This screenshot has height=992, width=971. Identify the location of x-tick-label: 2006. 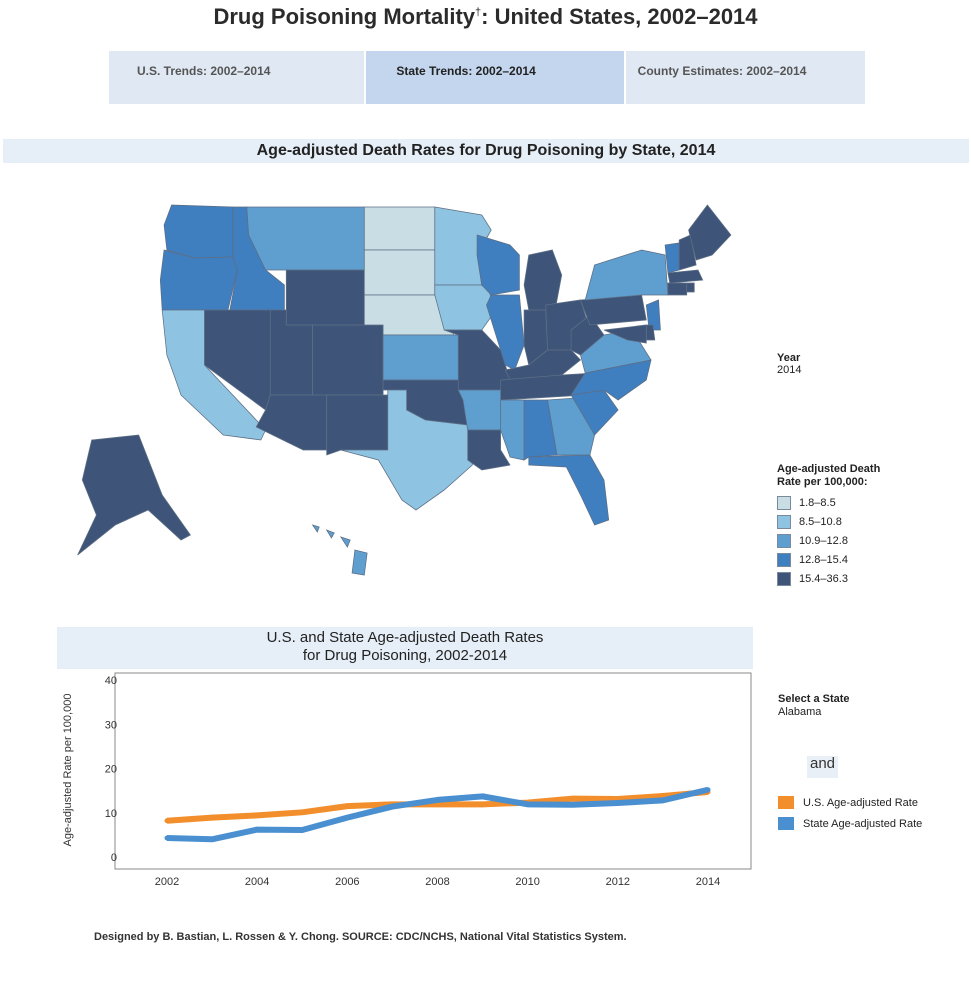
(347, 882).